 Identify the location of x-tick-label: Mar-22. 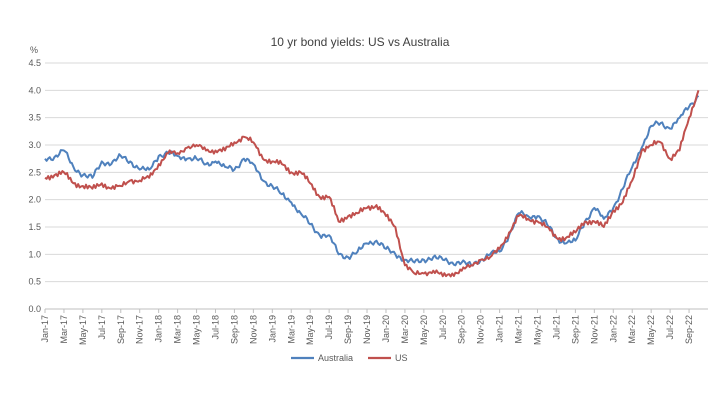
(632, 329).